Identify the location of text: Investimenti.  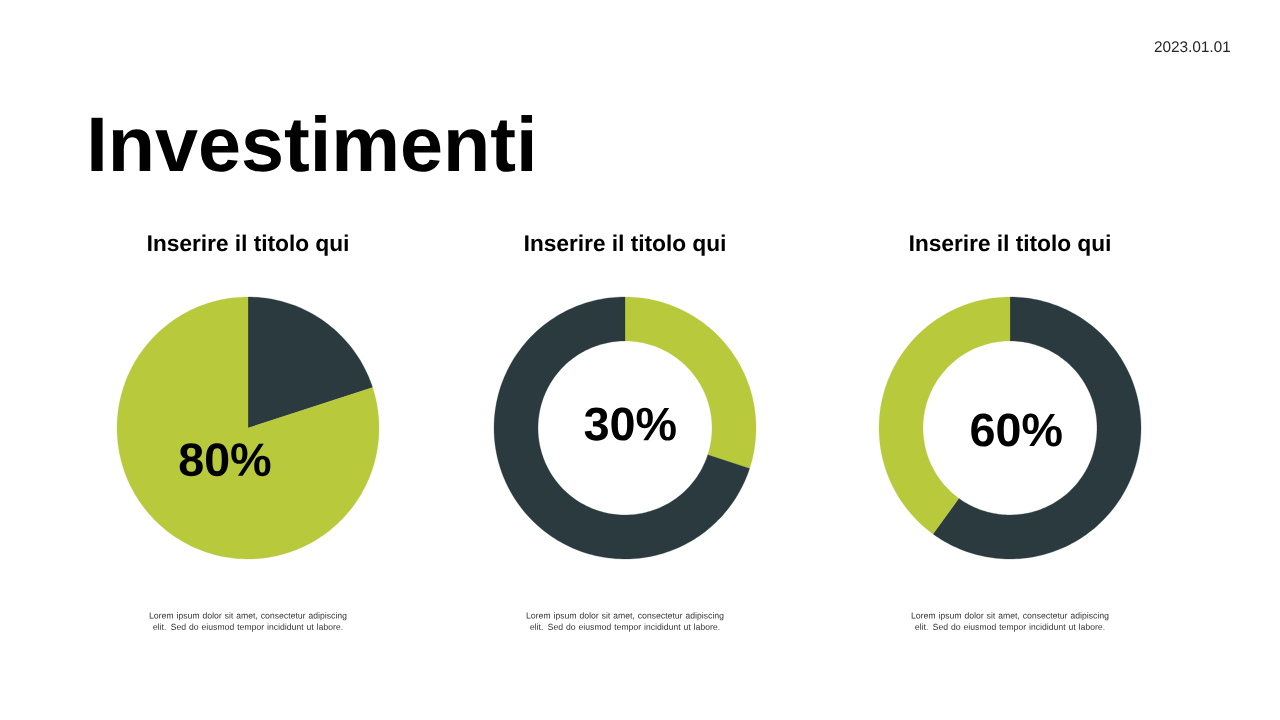
(312, 143).